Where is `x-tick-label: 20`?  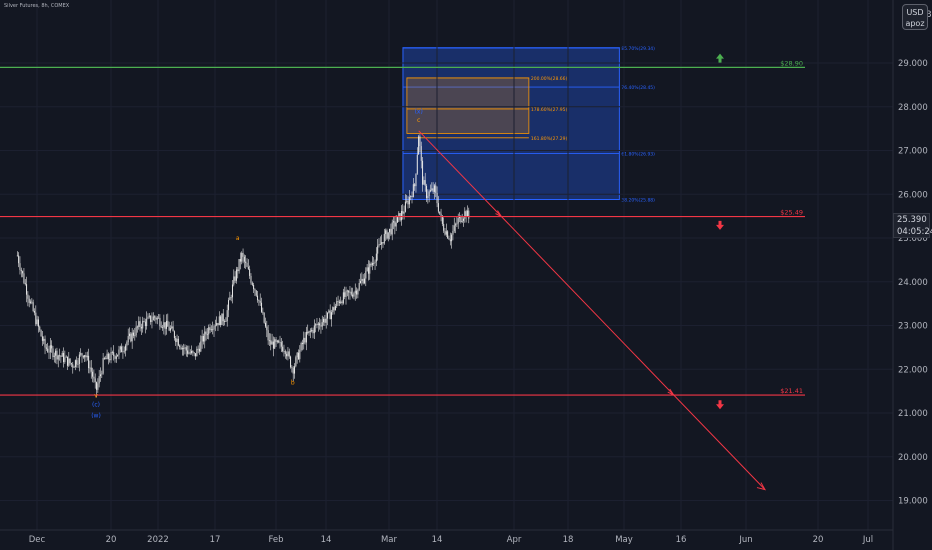 x-tick-label: 20 is located at coordinates (818, 540).